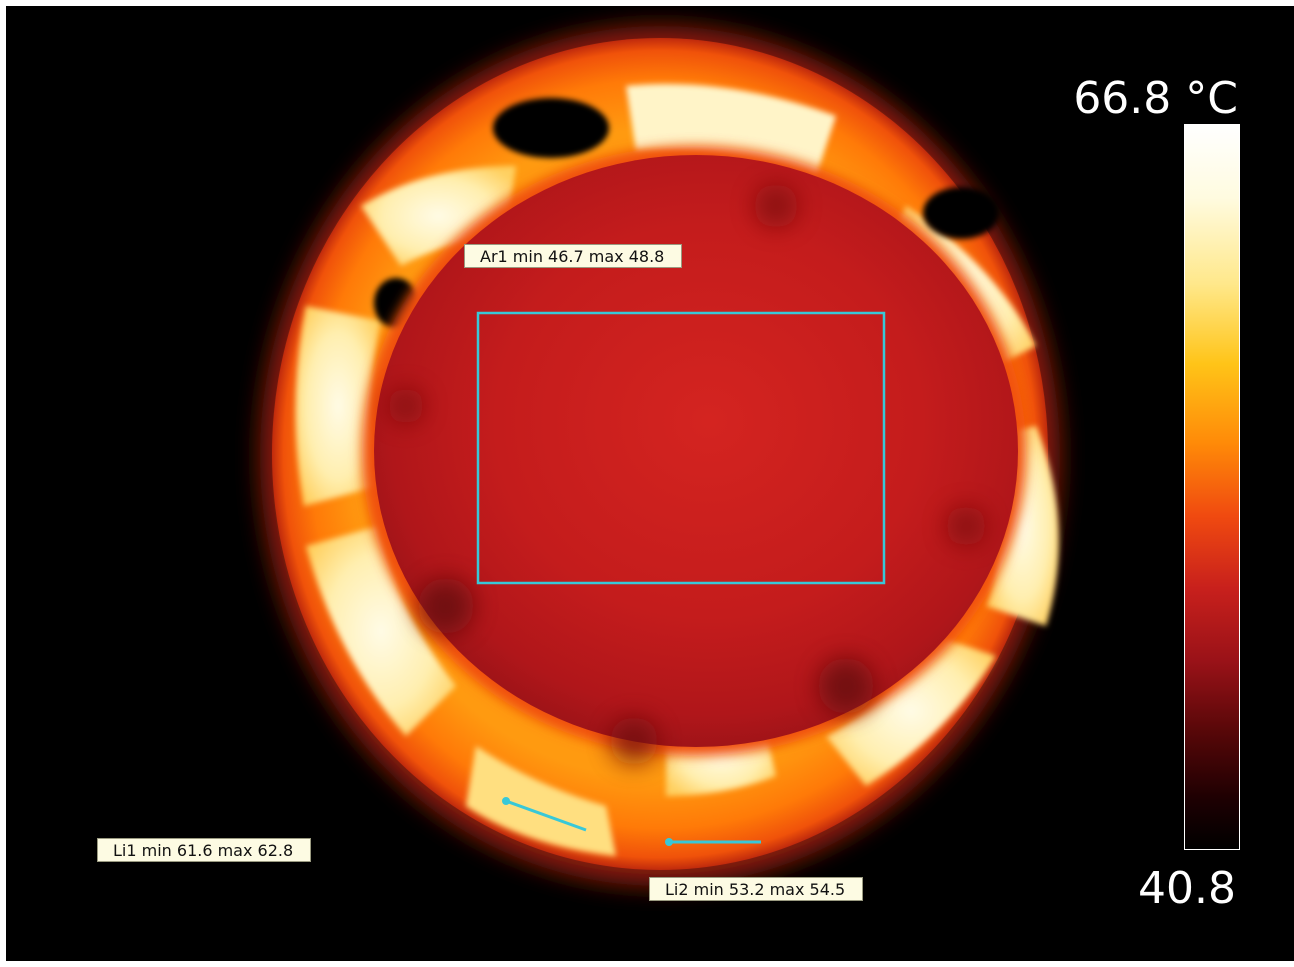 Image resolution: width=1294 pixels, height=967 pixels. I want to click on line1-label: Li1 min 61.6 max 62.8, so click(204, 850).